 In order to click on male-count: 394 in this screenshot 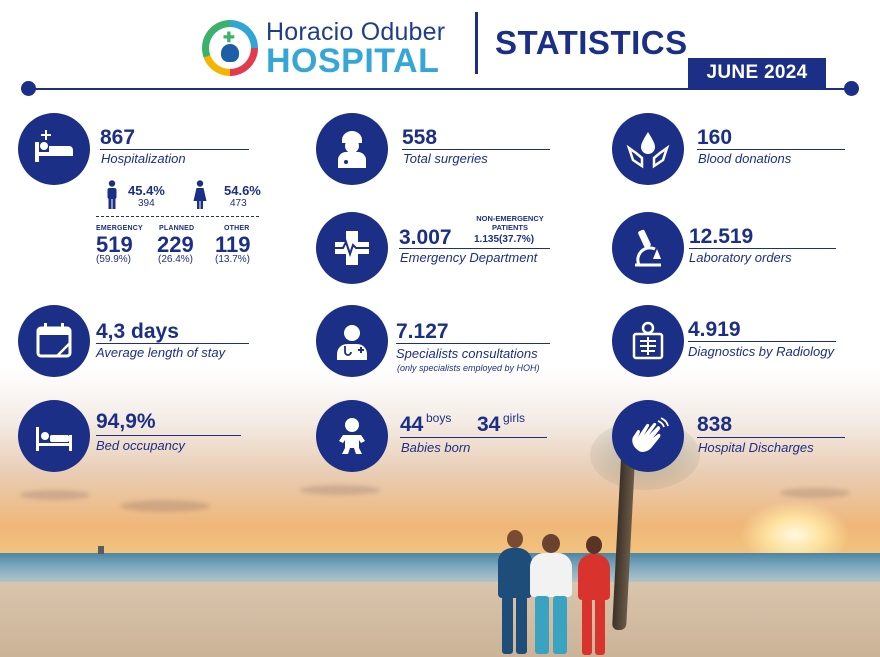, I will do `click(146, 203)`.